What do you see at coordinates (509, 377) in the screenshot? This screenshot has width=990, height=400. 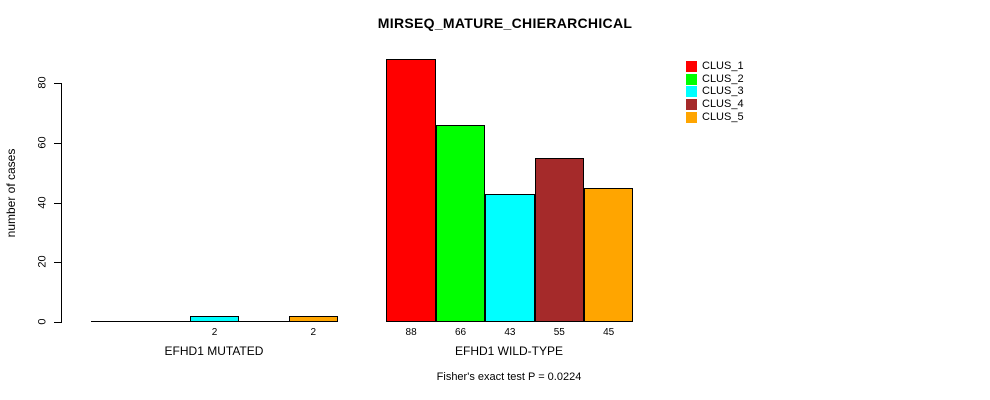 I see `fisher-test-note: Fisher's exact test P = 0.0224` at bounding box center [509, 377].